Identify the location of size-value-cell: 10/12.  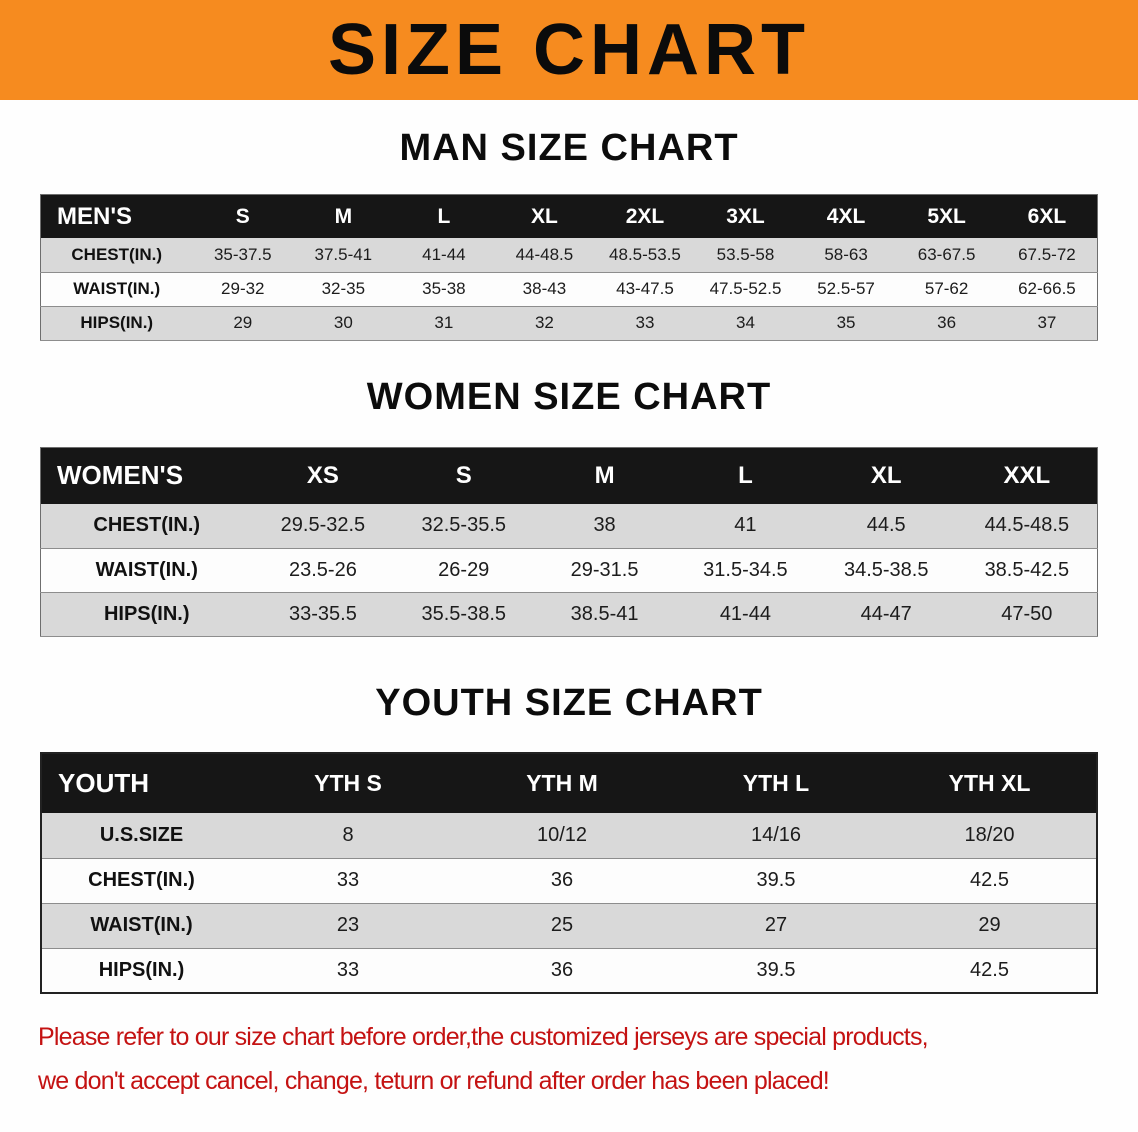
(562, 835).